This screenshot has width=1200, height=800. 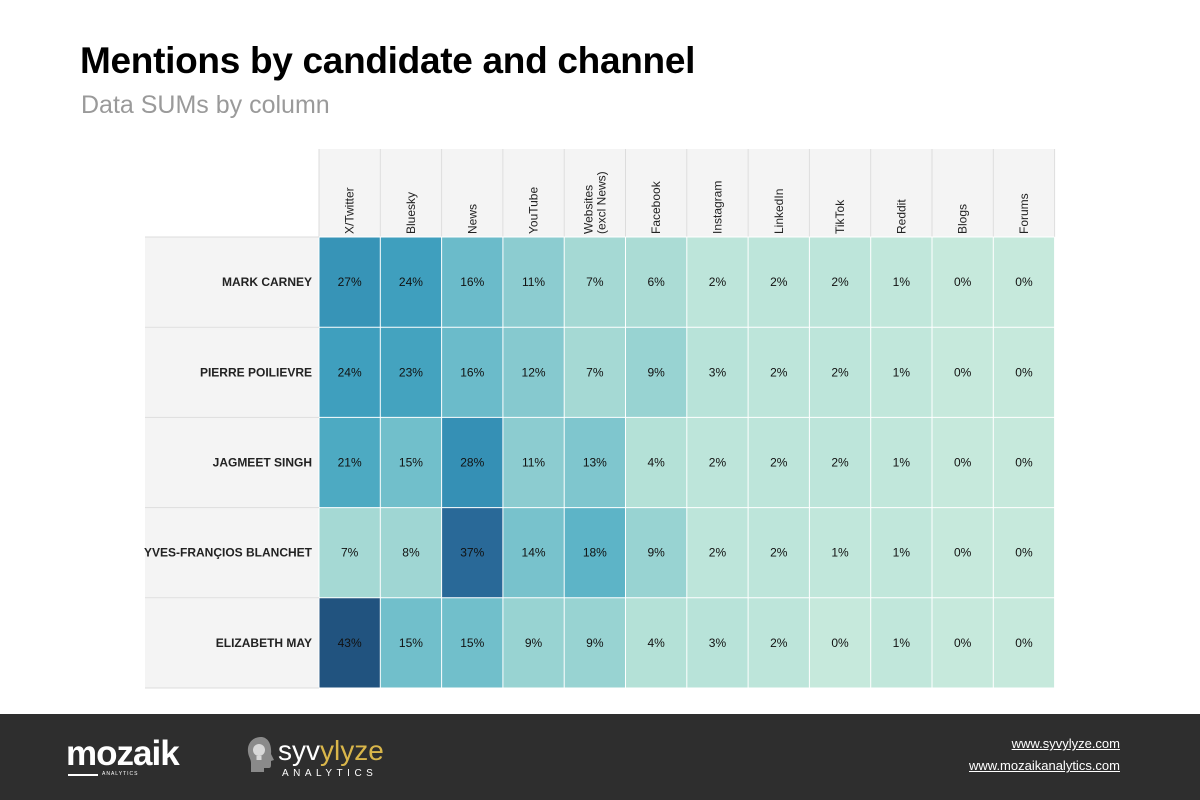 I want to click on cell-value-label: 28%, so click(x=472, y=463).